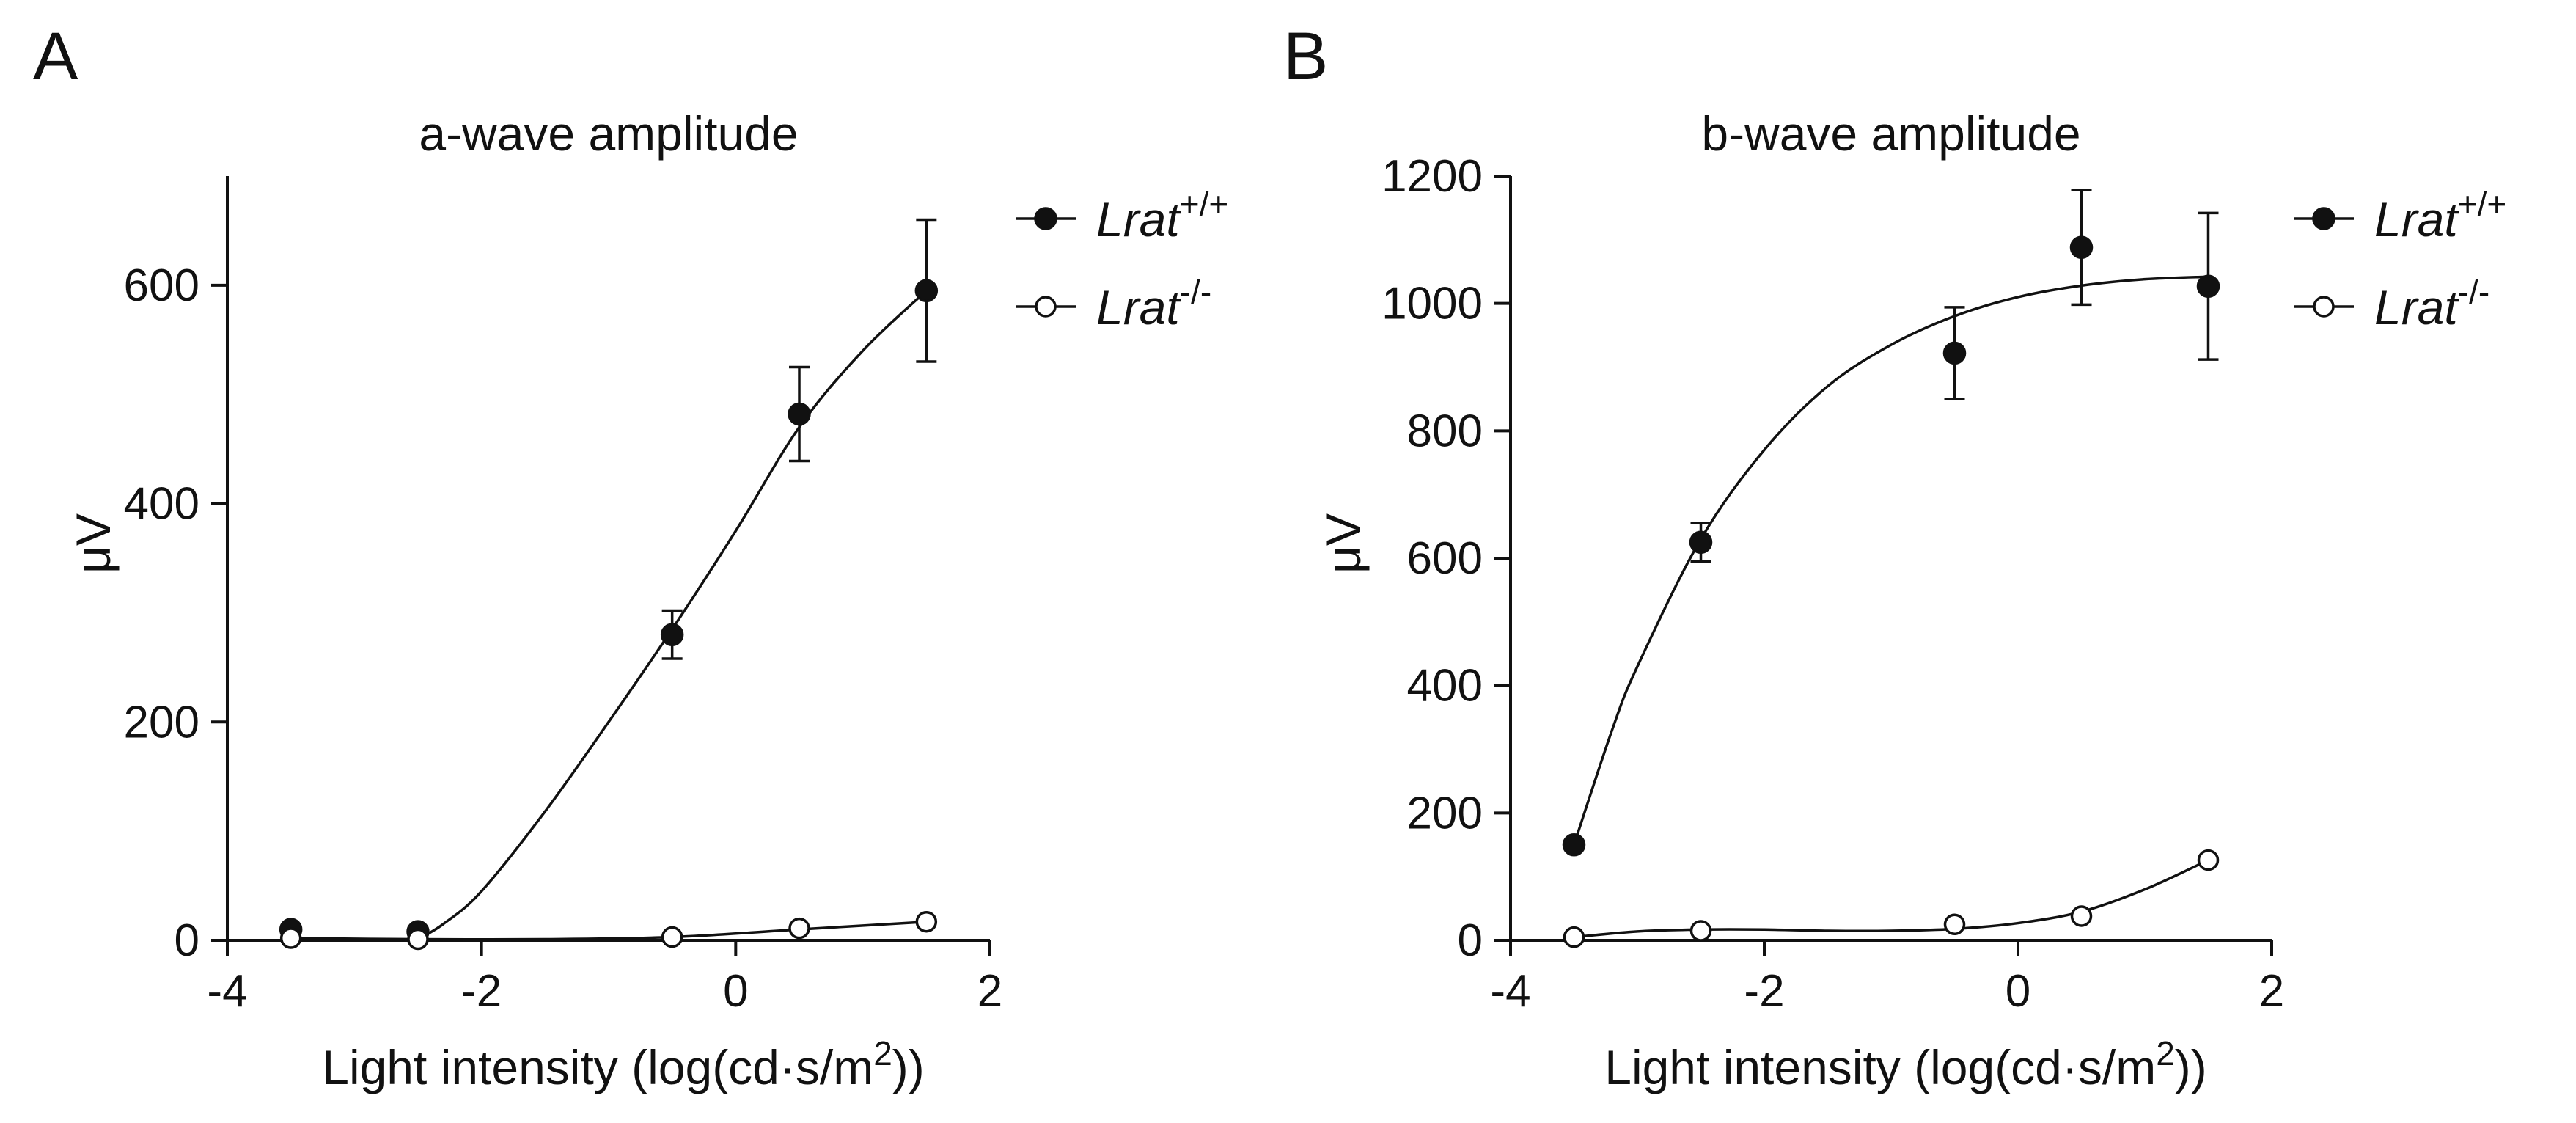  Describe the element at coordinates (227, 992) in the screenshot. I see `panel-a-xtick-label-0: -4` at that location.